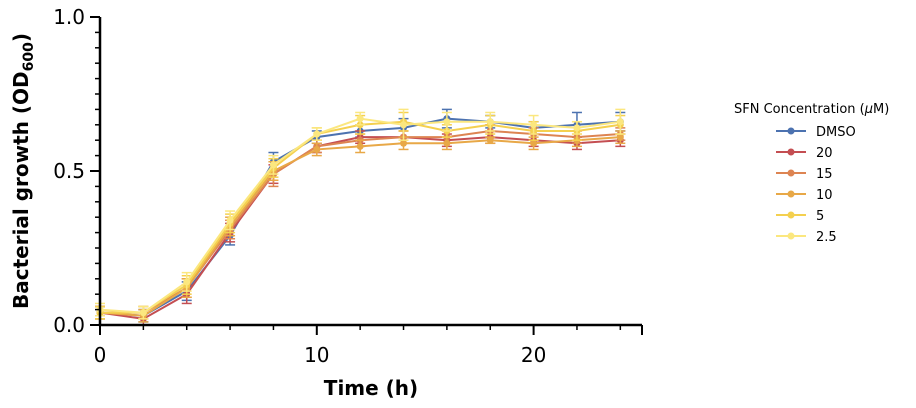 This screenshot has width=916, height=408. I want to click on y-axis-title: Bacterial growth (OD600), so click(23, 171).